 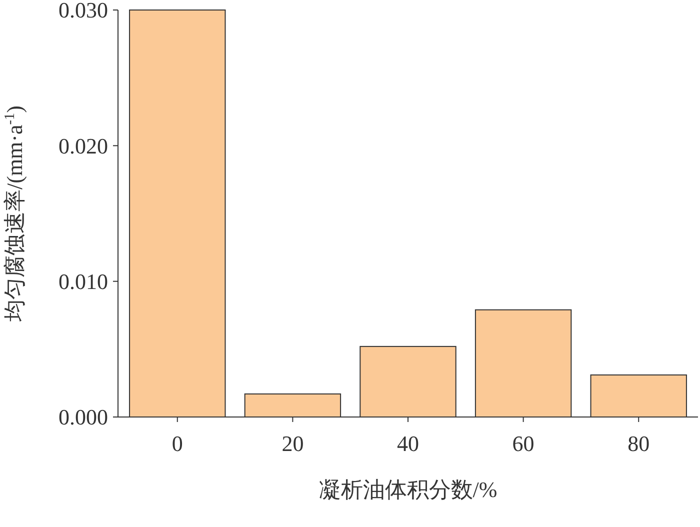 I want to click on x-tick-label: 80, so click(x=639, y=443).